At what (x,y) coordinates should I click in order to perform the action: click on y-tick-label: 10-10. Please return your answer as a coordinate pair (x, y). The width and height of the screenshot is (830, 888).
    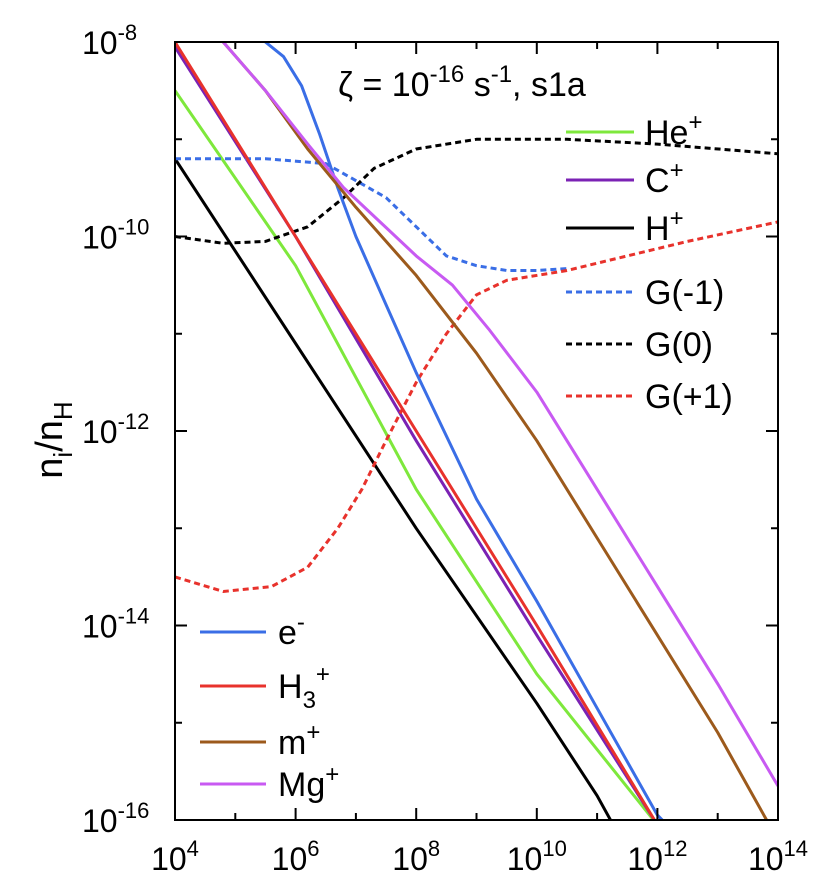
    Looking at the image, I should click on (115, 235).